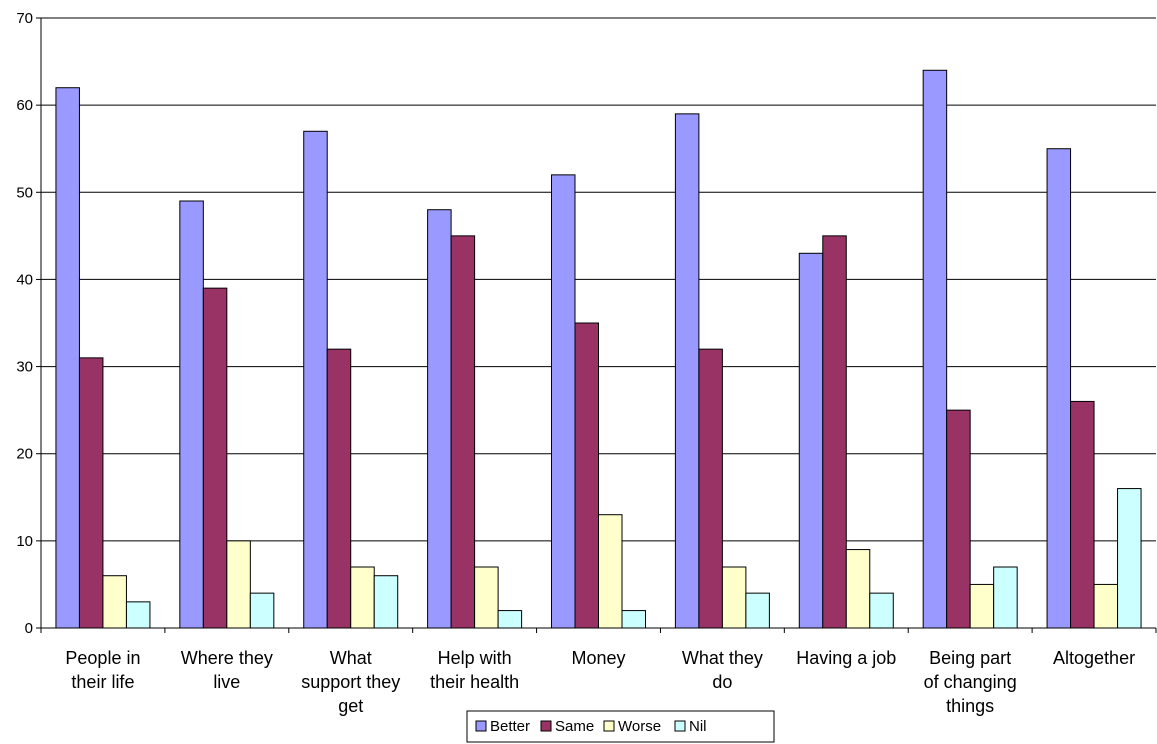  What do you see at coordinates (474, 670) in the screenshot?
I see `x-category-label: Help with their health` at bounding box center [474, 670].